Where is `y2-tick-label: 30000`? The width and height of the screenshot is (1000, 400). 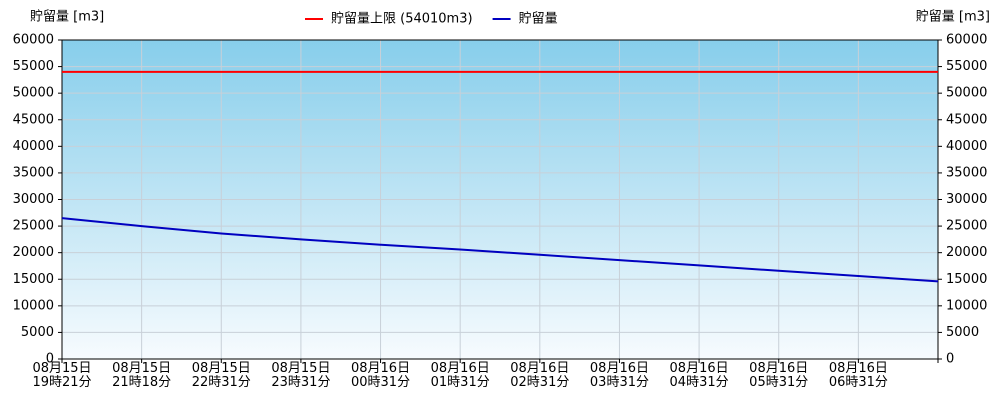
y2-tick-label: 30000 is located at coordinates (966, 199).